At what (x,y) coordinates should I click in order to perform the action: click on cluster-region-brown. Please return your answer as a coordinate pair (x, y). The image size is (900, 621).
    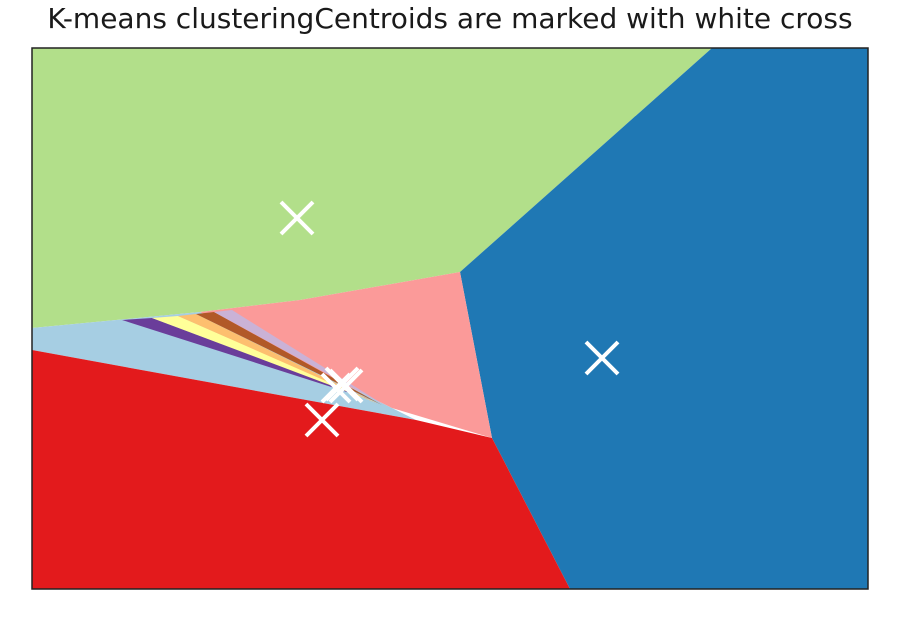
    Looking at the image, I should click on (289, 358).